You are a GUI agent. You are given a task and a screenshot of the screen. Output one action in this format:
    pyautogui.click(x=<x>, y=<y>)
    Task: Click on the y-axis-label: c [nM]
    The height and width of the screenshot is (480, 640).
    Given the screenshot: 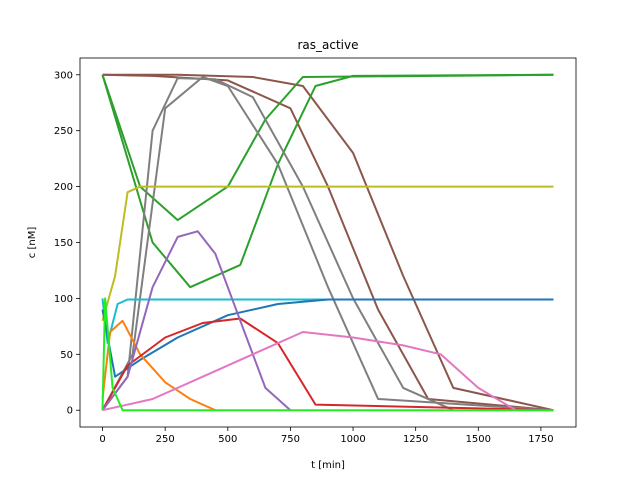 What is the action you would take?
    pyautogui.click(x=32, y=243)
    